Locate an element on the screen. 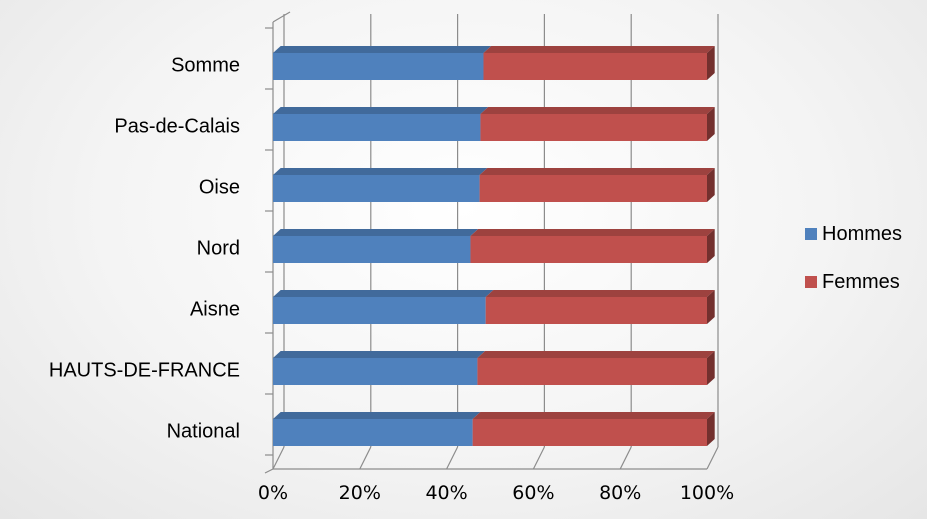 The height and width of the screenshot is (519, 927). legend-label-hommes: Hommes is located at coordinates (862, 234).